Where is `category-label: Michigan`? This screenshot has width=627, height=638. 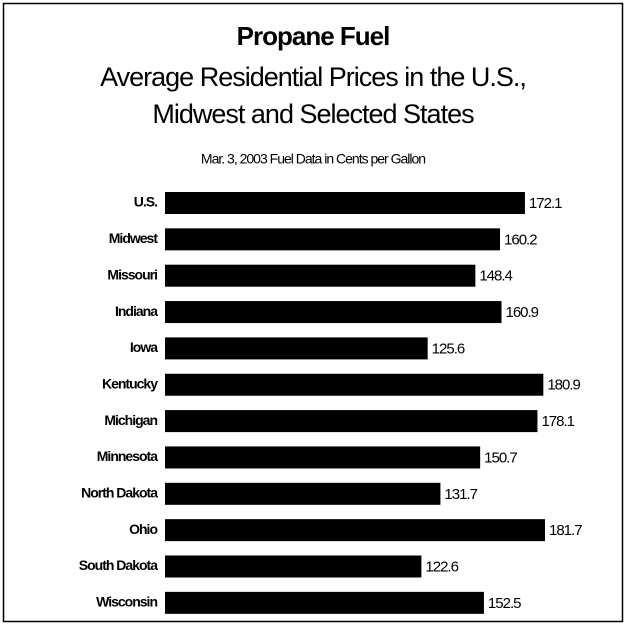 category-label: Michigan is located at coordinates (130, 420).